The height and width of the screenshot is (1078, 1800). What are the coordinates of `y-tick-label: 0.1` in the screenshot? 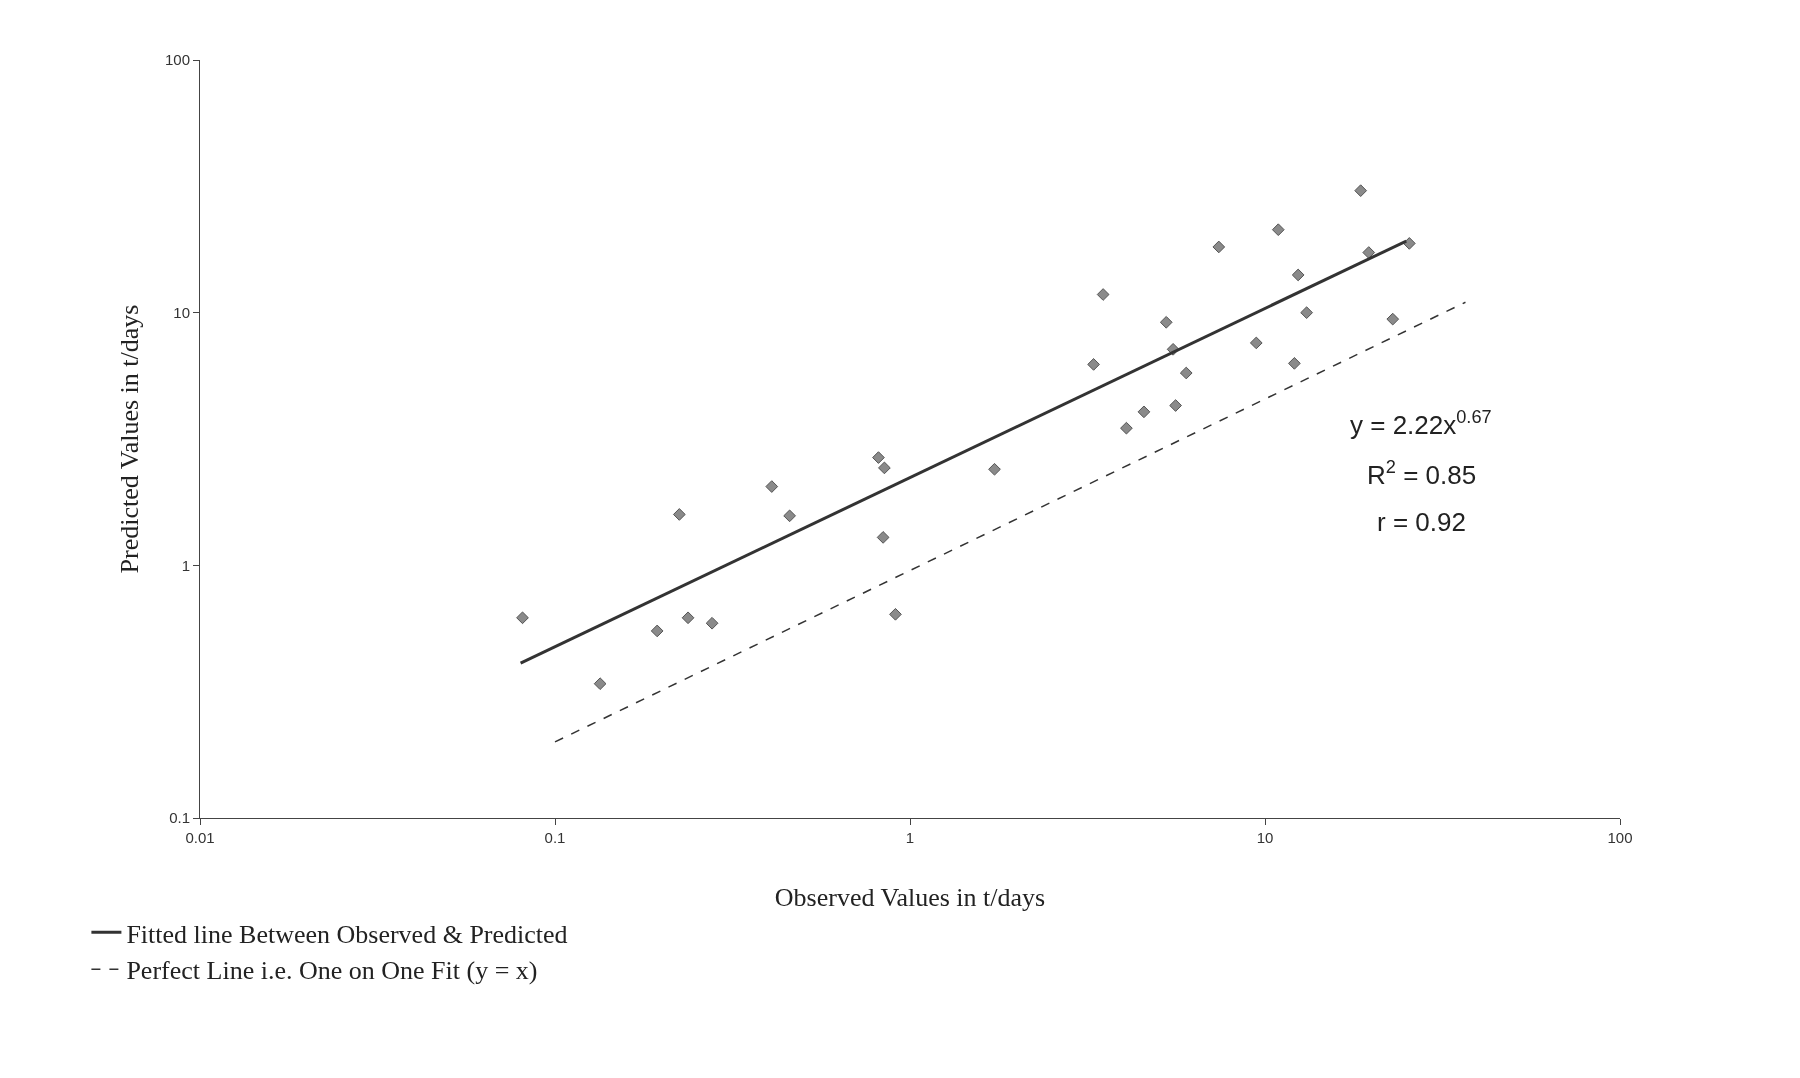 It's located at (179, 818).